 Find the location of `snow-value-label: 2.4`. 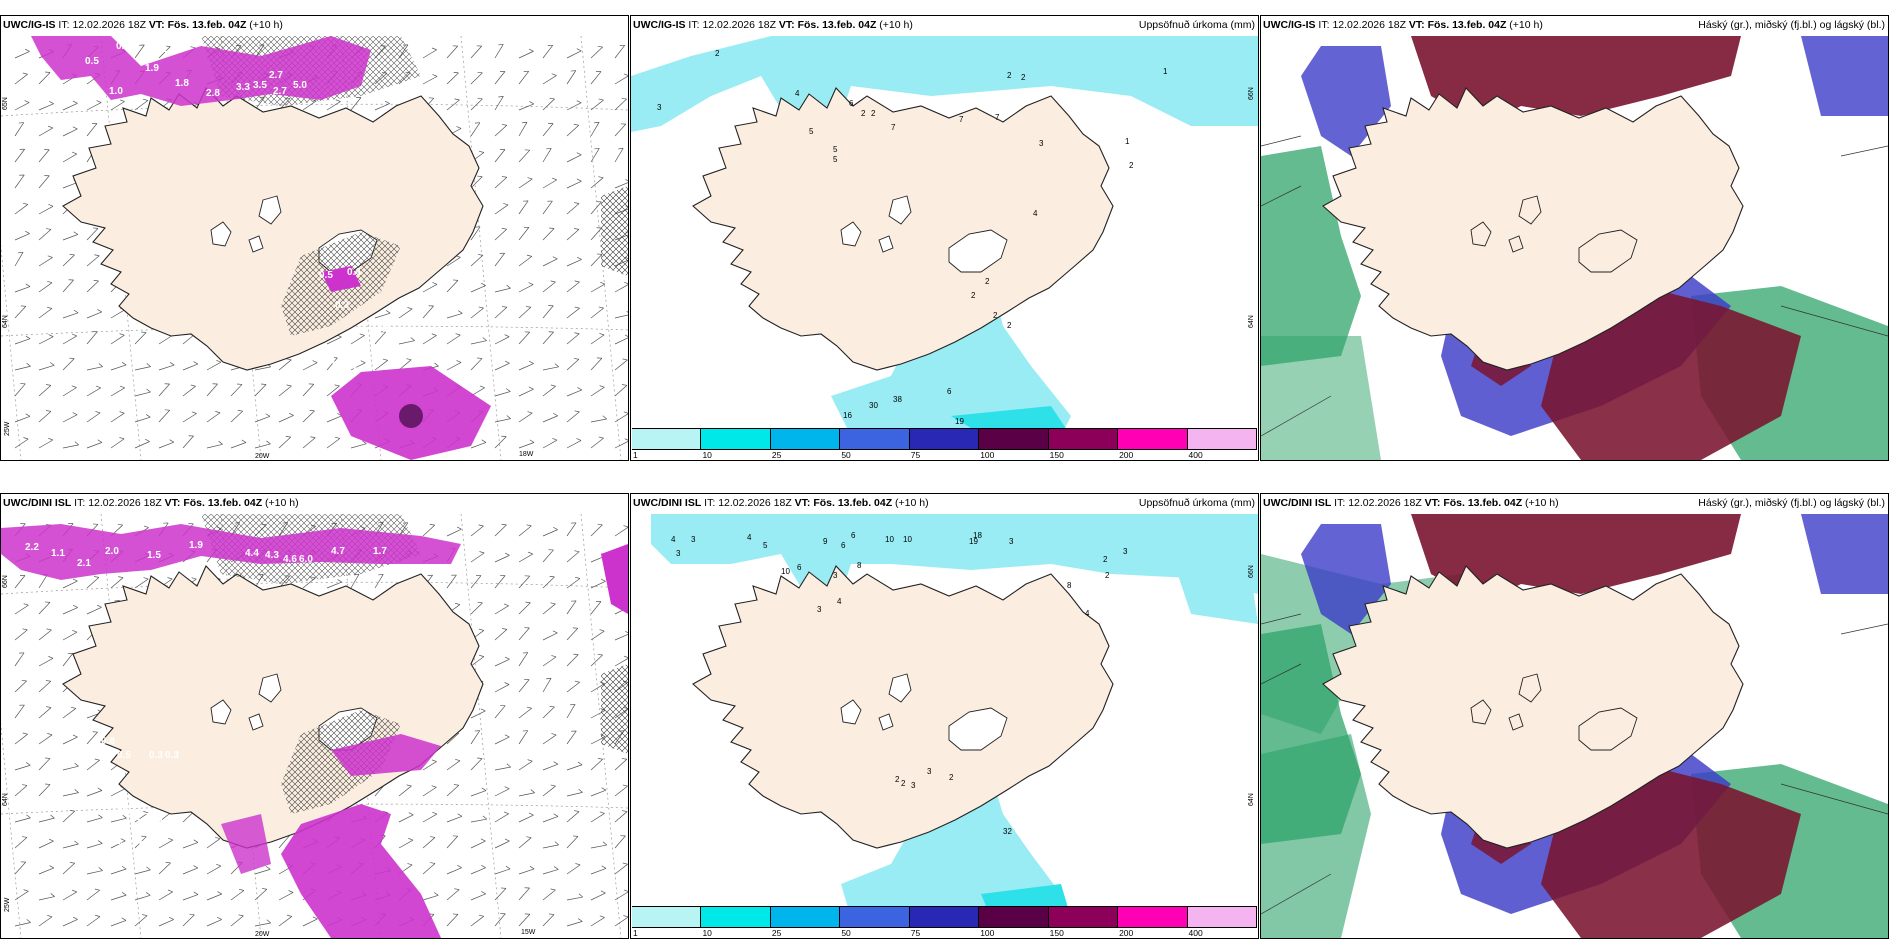

snow-value-label: 2.4 is located at coordinates (328, 361).